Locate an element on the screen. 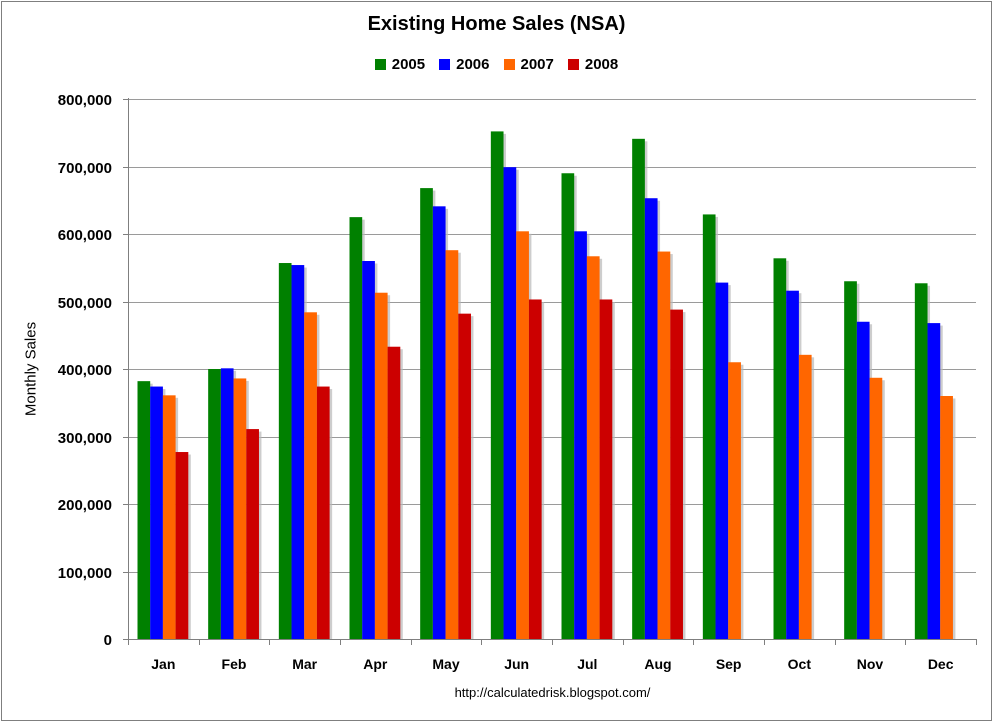 The width and height of the screenshot is (993, 722). legend-item-2007: 2007 is located at coordinates (528, 64).